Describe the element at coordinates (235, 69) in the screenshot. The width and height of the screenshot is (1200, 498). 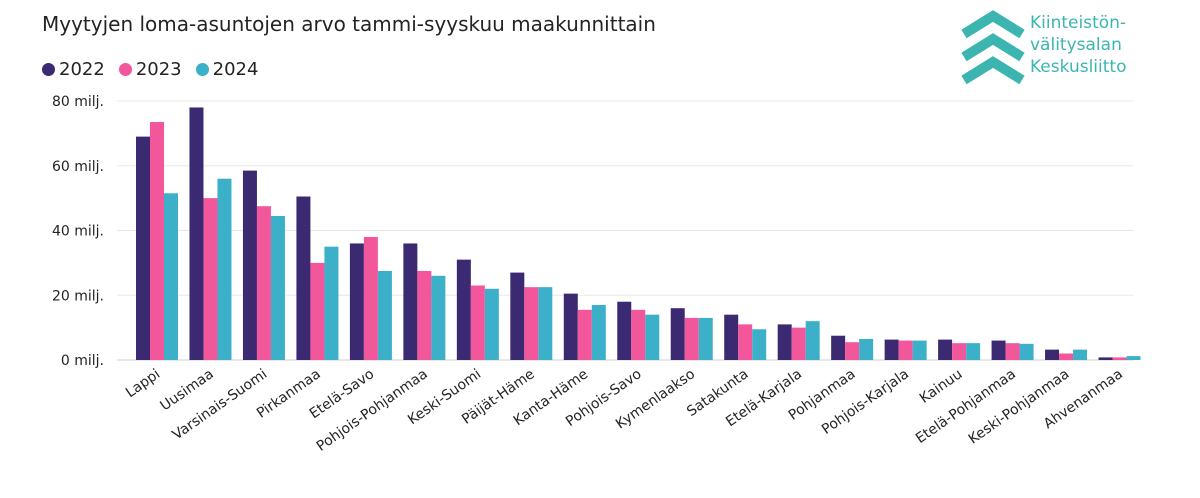
I see `legend-label: 2024` at that location.